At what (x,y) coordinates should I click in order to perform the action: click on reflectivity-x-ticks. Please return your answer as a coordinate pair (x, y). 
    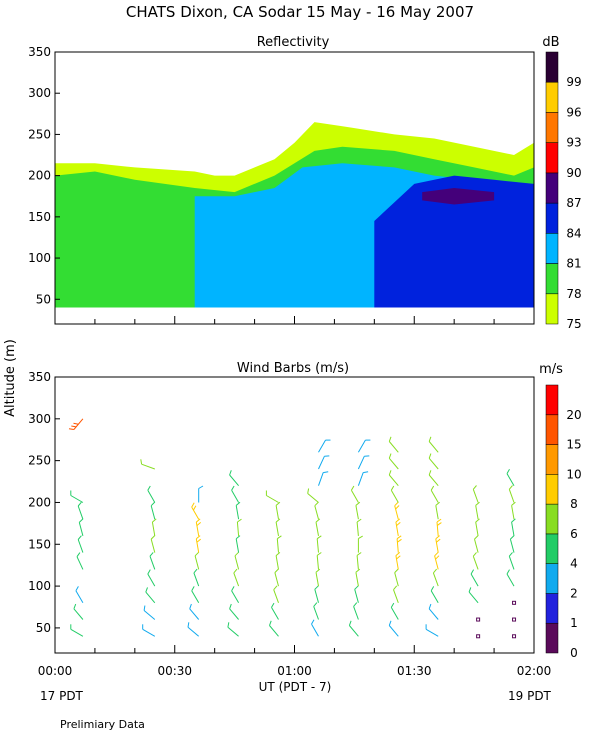
    Looking at the image, I should click on (294, 320).